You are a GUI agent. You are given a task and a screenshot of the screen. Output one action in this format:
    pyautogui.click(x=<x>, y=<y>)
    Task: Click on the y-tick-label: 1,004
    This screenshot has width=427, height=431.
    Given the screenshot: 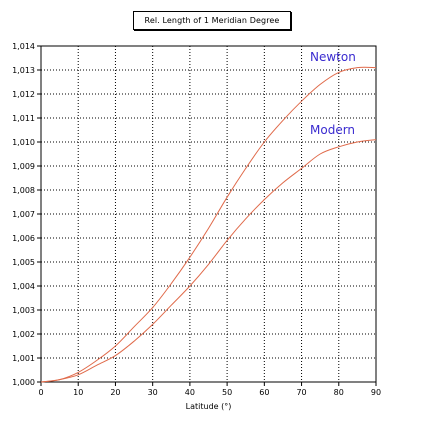 What is the action you would take?
    pyautogui.click(x=23, y=286)
    